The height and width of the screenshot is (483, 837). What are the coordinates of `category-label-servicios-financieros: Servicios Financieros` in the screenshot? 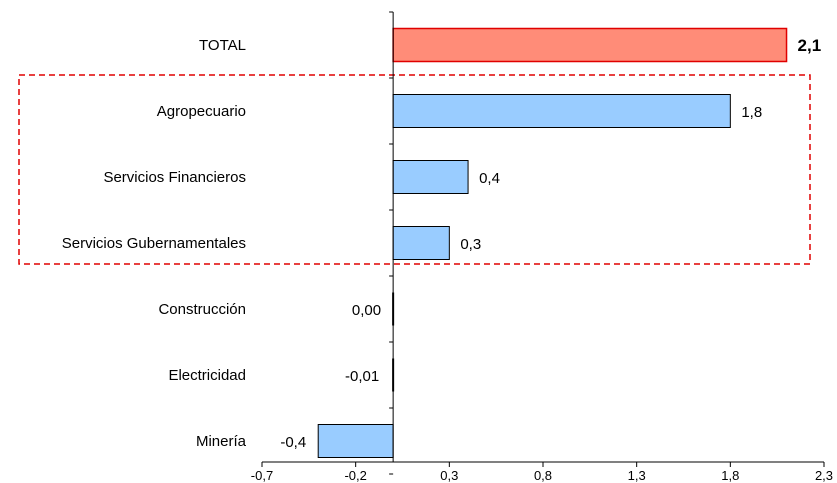 It's located at (174, 177).